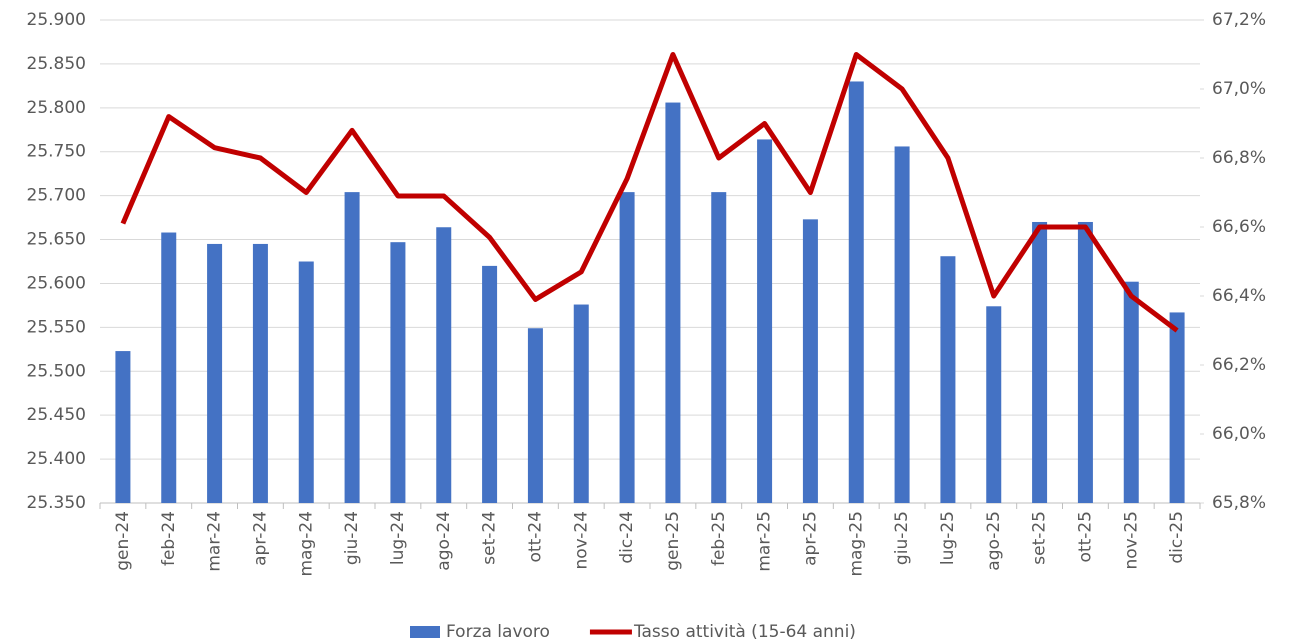  I want to click on x-tick-label: giu-25, so click(902, 538).